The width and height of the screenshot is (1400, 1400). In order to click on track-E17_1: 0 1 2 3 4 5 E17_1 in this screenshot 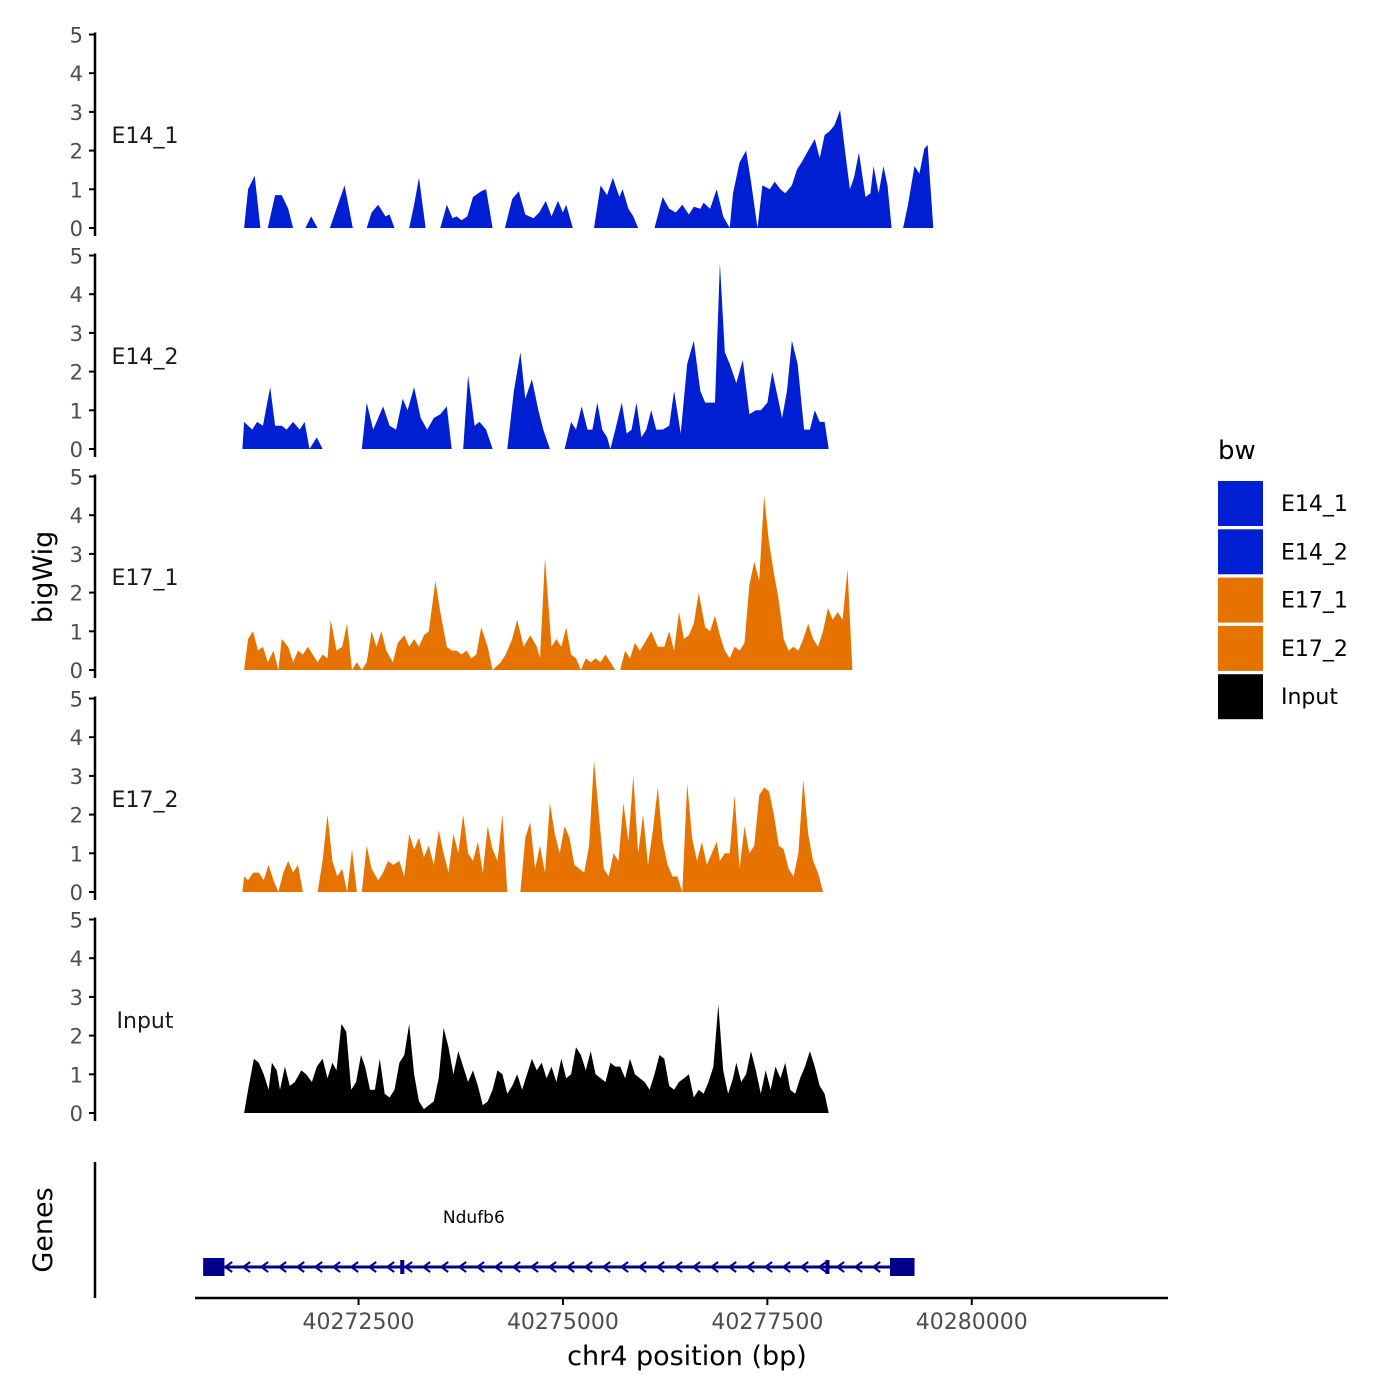, I will do `click(461, 574)`.